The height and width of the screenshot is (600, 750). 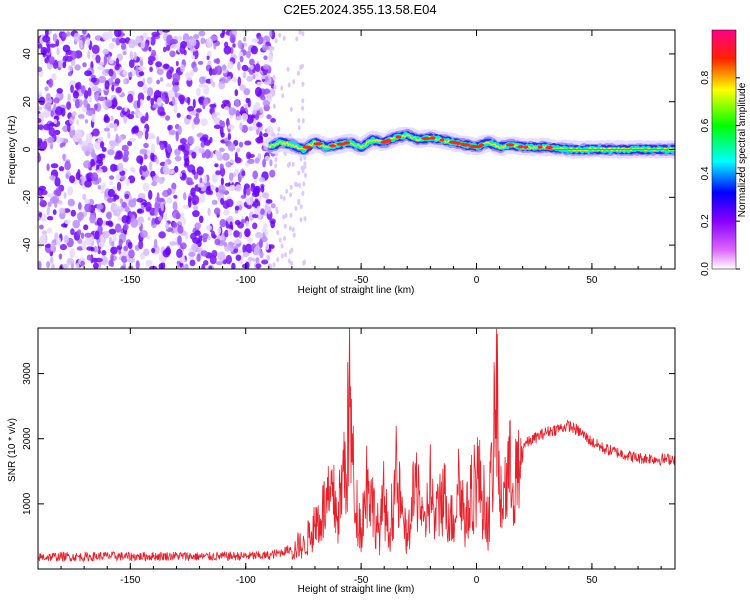 I want to click on x-tick-label: -100, so click(x=246, y=280).